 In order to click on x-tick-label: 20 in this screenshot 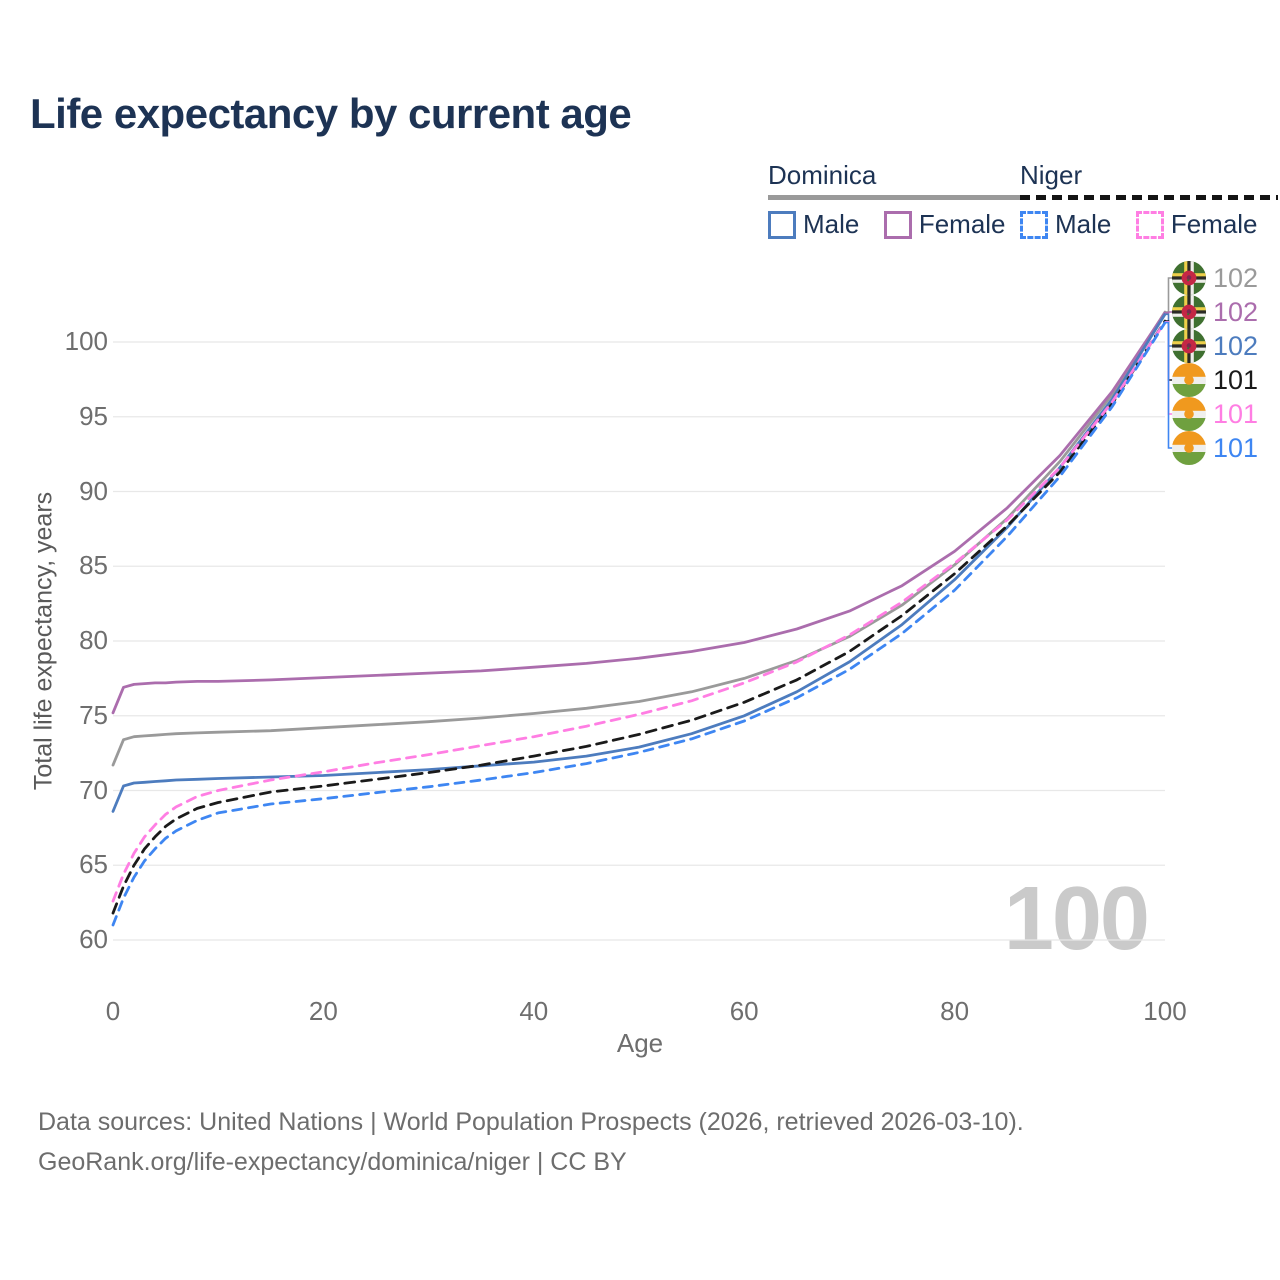, I will do `click(323, 1011)`.